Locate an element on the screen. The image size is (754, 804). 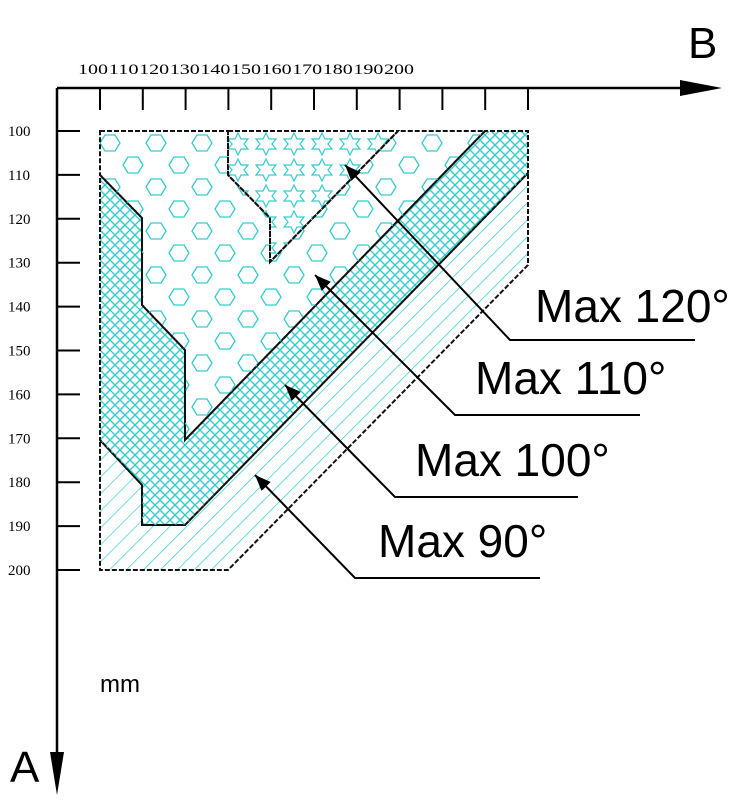
x-tick-label: 120 is located at coordinates (154, 70).